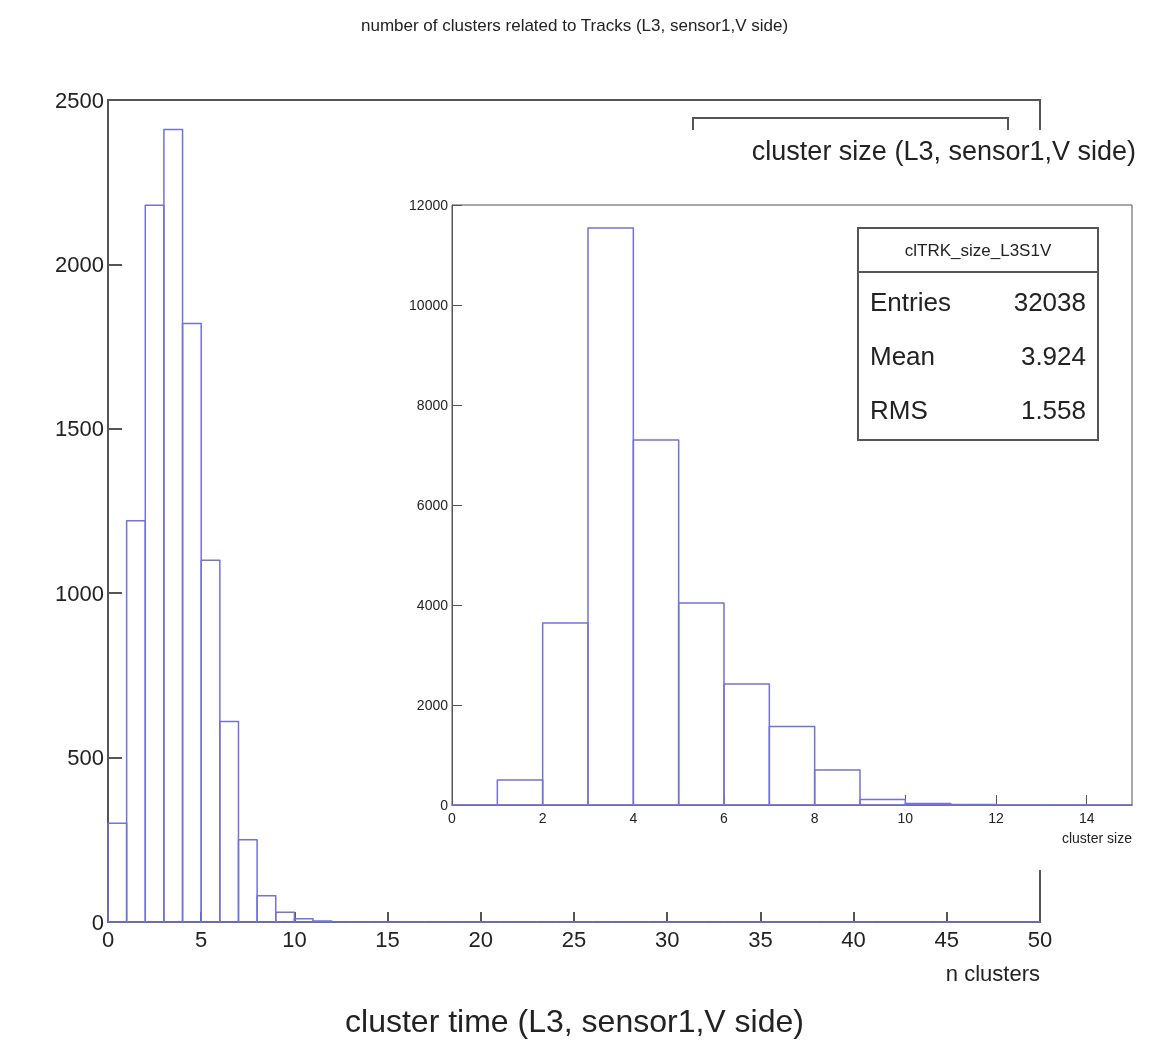  What do you see at coordinates (574, 1021) in the screenshot?
I see `text: cluster time (L3, sensor1,V side)` at bounding box center [574, 1021].